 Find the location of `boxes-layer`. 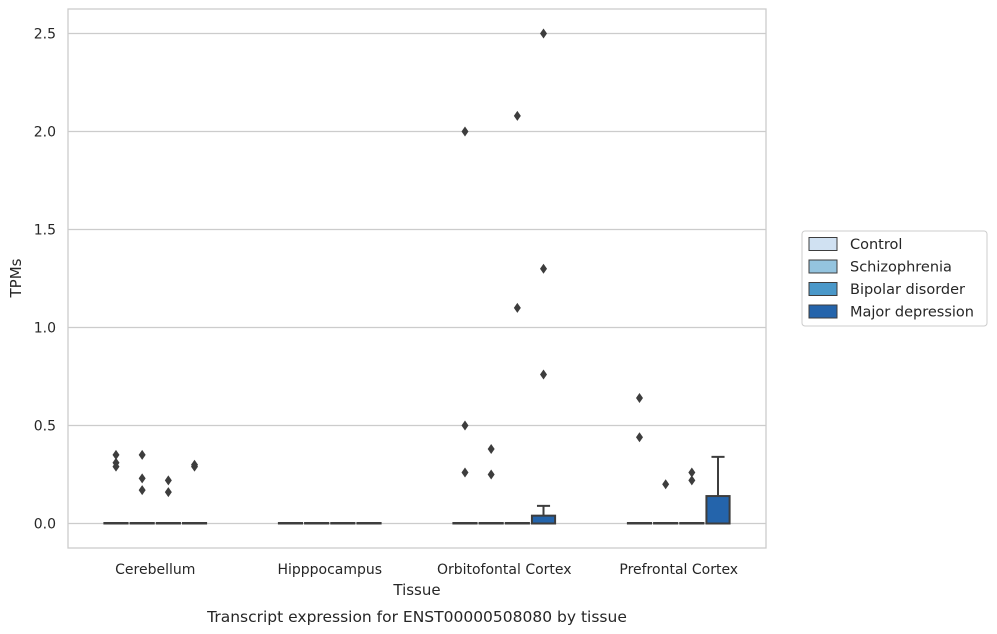

boxes-layer is located at coordinates (417, 490).